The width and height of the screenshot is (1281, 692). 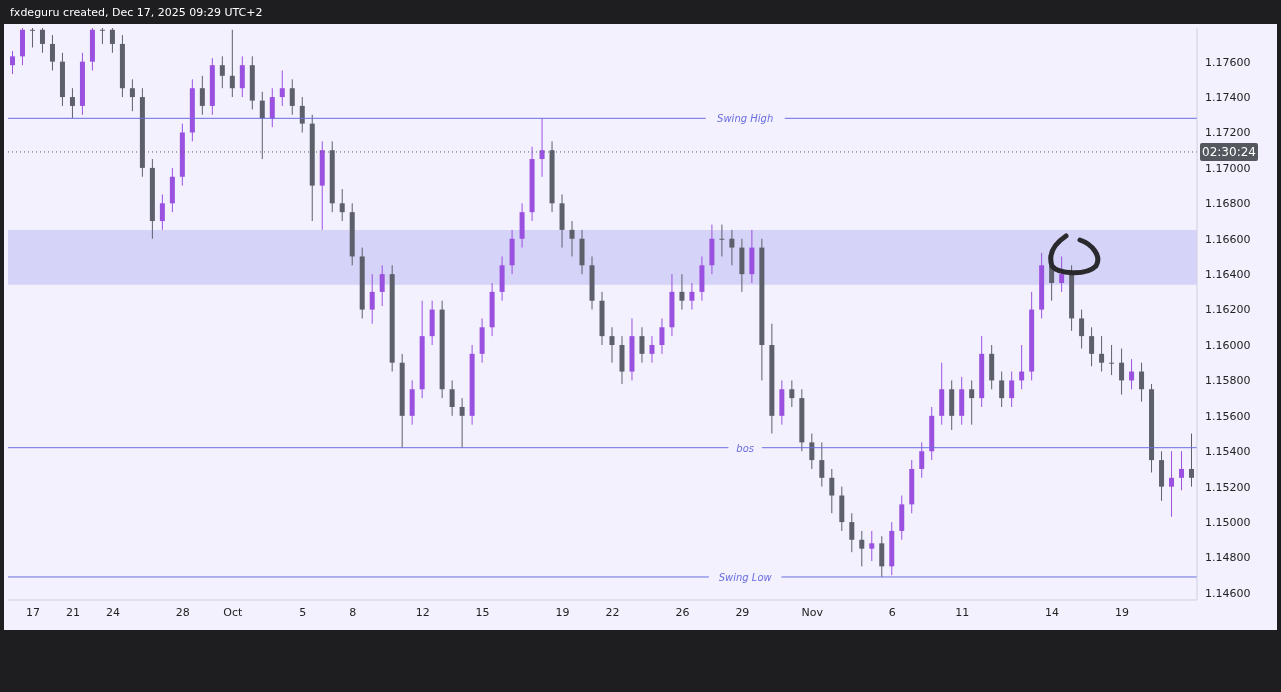 I want to click on x-tick-label: Nov, so click(x=812, y=612).